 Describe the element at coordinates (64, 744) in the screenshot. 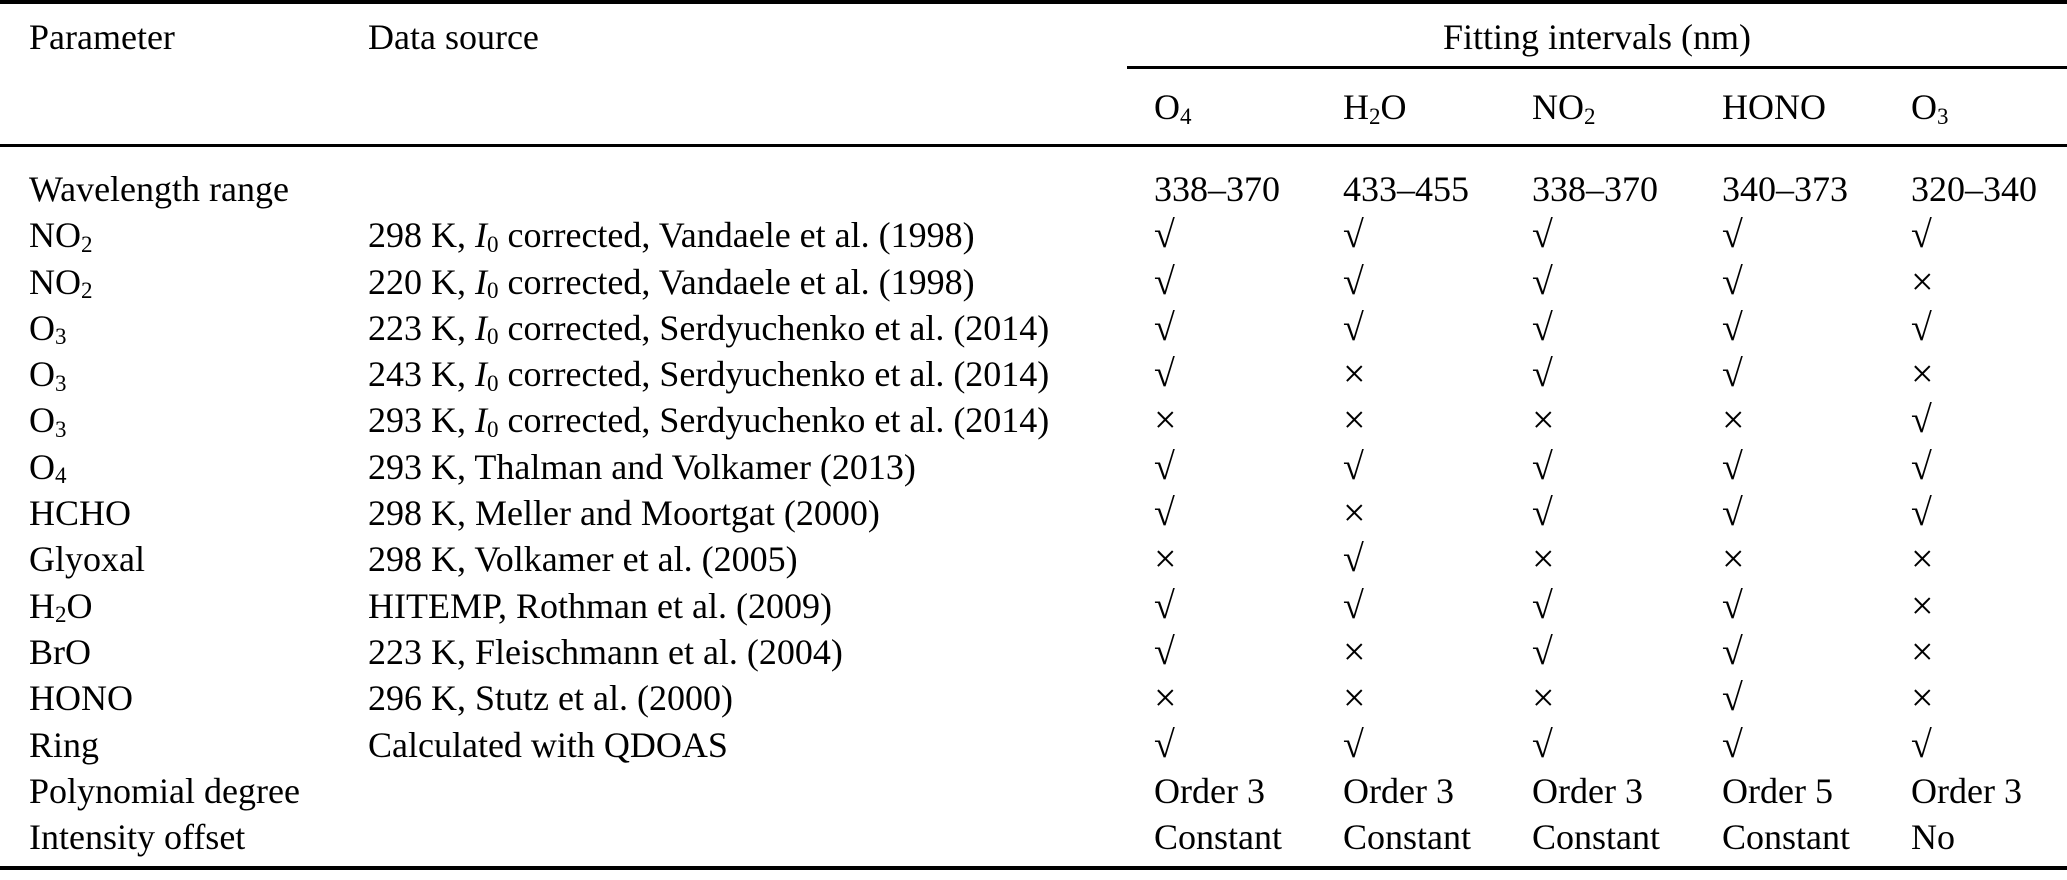

I see `parameter-cell: Ring` at that location.